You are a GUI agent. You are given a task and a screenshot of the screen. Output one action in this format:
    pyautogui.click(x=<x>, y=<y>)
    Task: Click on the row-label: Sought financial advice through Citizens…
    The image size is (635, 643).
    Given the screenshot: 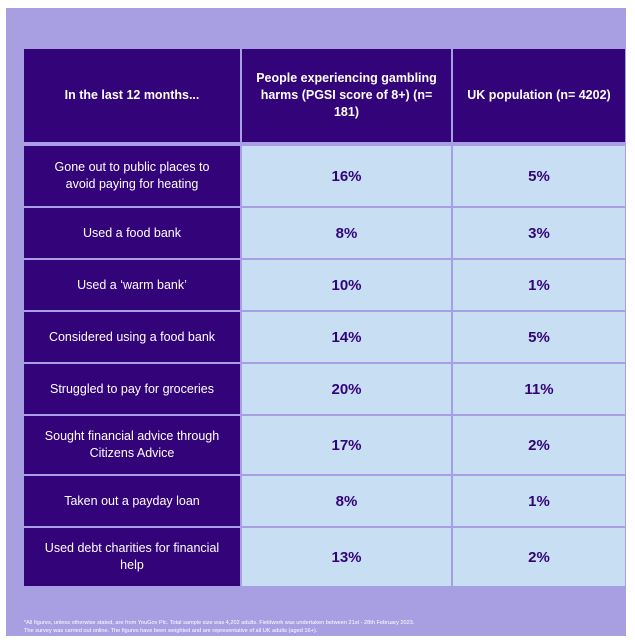 What is the action you would take?
    pyautogui.click(x=132, y=445)
    